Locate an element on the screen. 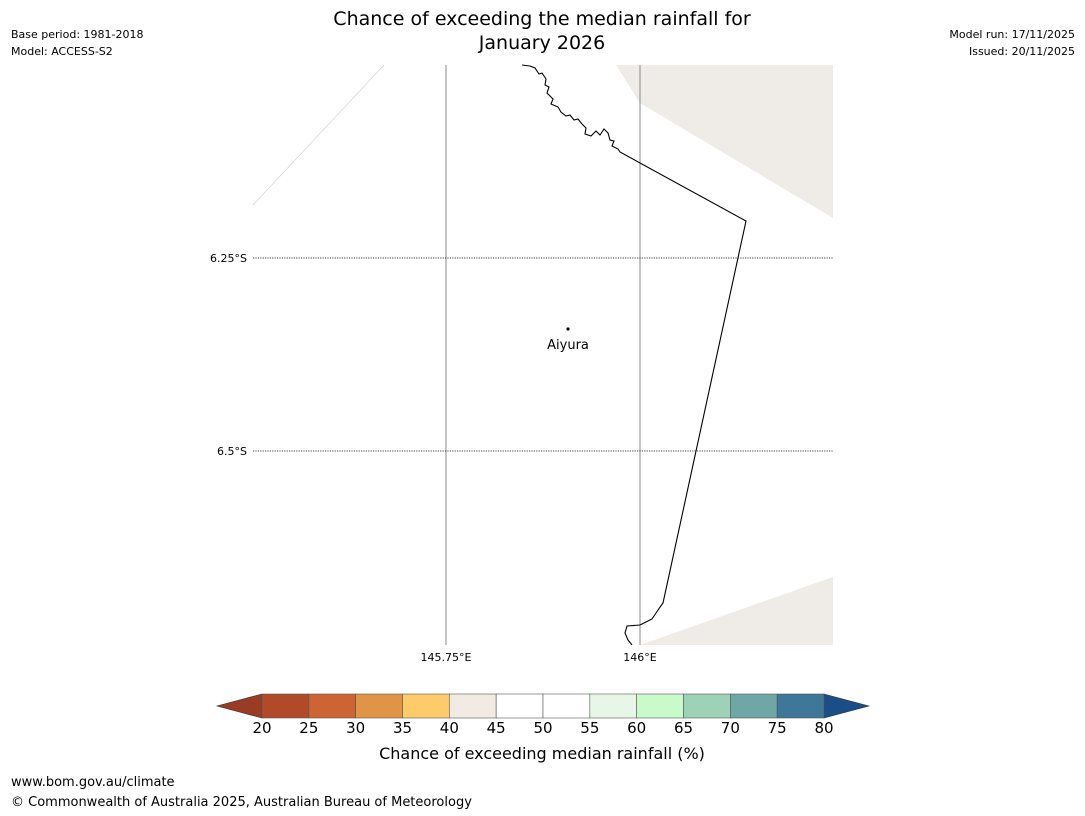 This screenshot has height=816, width=1085. lon-label-146: 146°E is located at coordinates (639, 657).